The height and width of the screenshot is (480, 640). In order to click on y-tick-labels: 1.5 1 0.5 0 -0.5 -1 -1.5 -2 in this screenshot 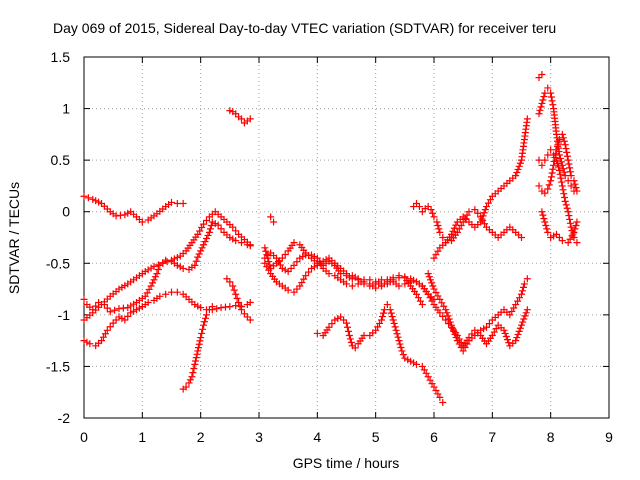, I will do `click(58, 237)`.